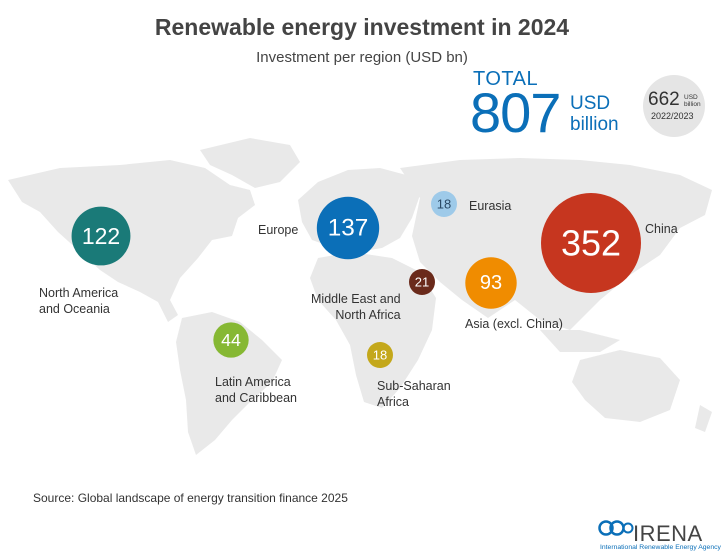 The image size is (724, 560). What do you see at coordinates (362, 57) in the screenshot?
I see `chart-subtitle: Investment per region (USD bn)` at bounding box center [362, 57].